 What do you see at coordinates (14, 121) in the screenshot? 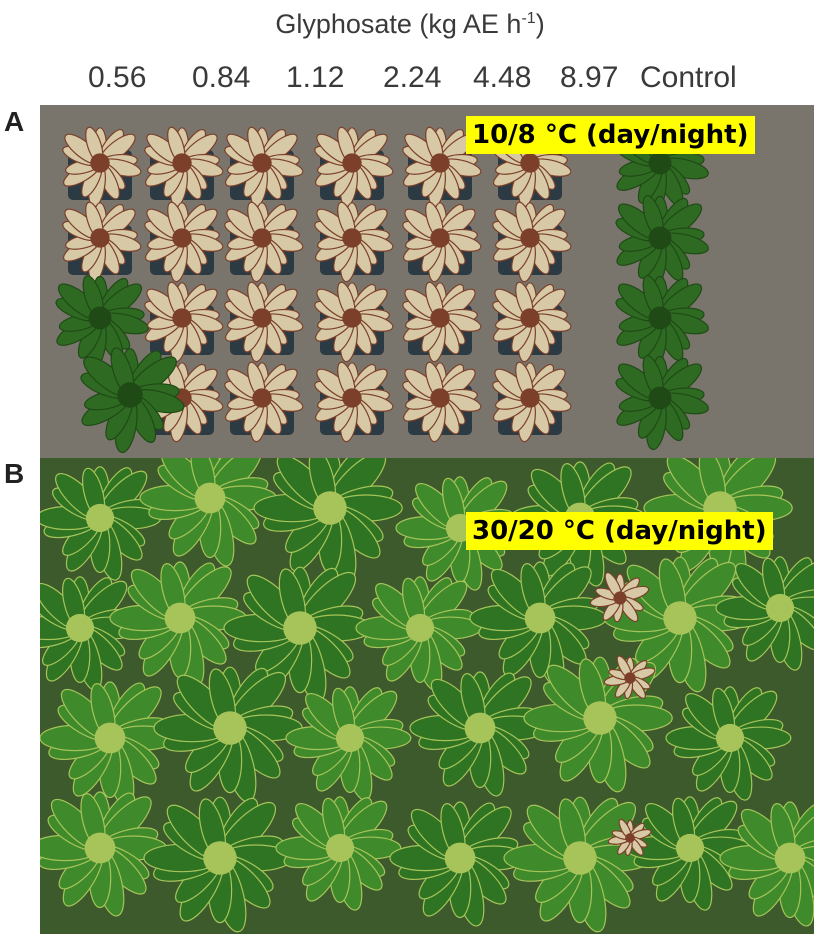
I see `panel-a-letter: A` at bounding box center [14, 121].